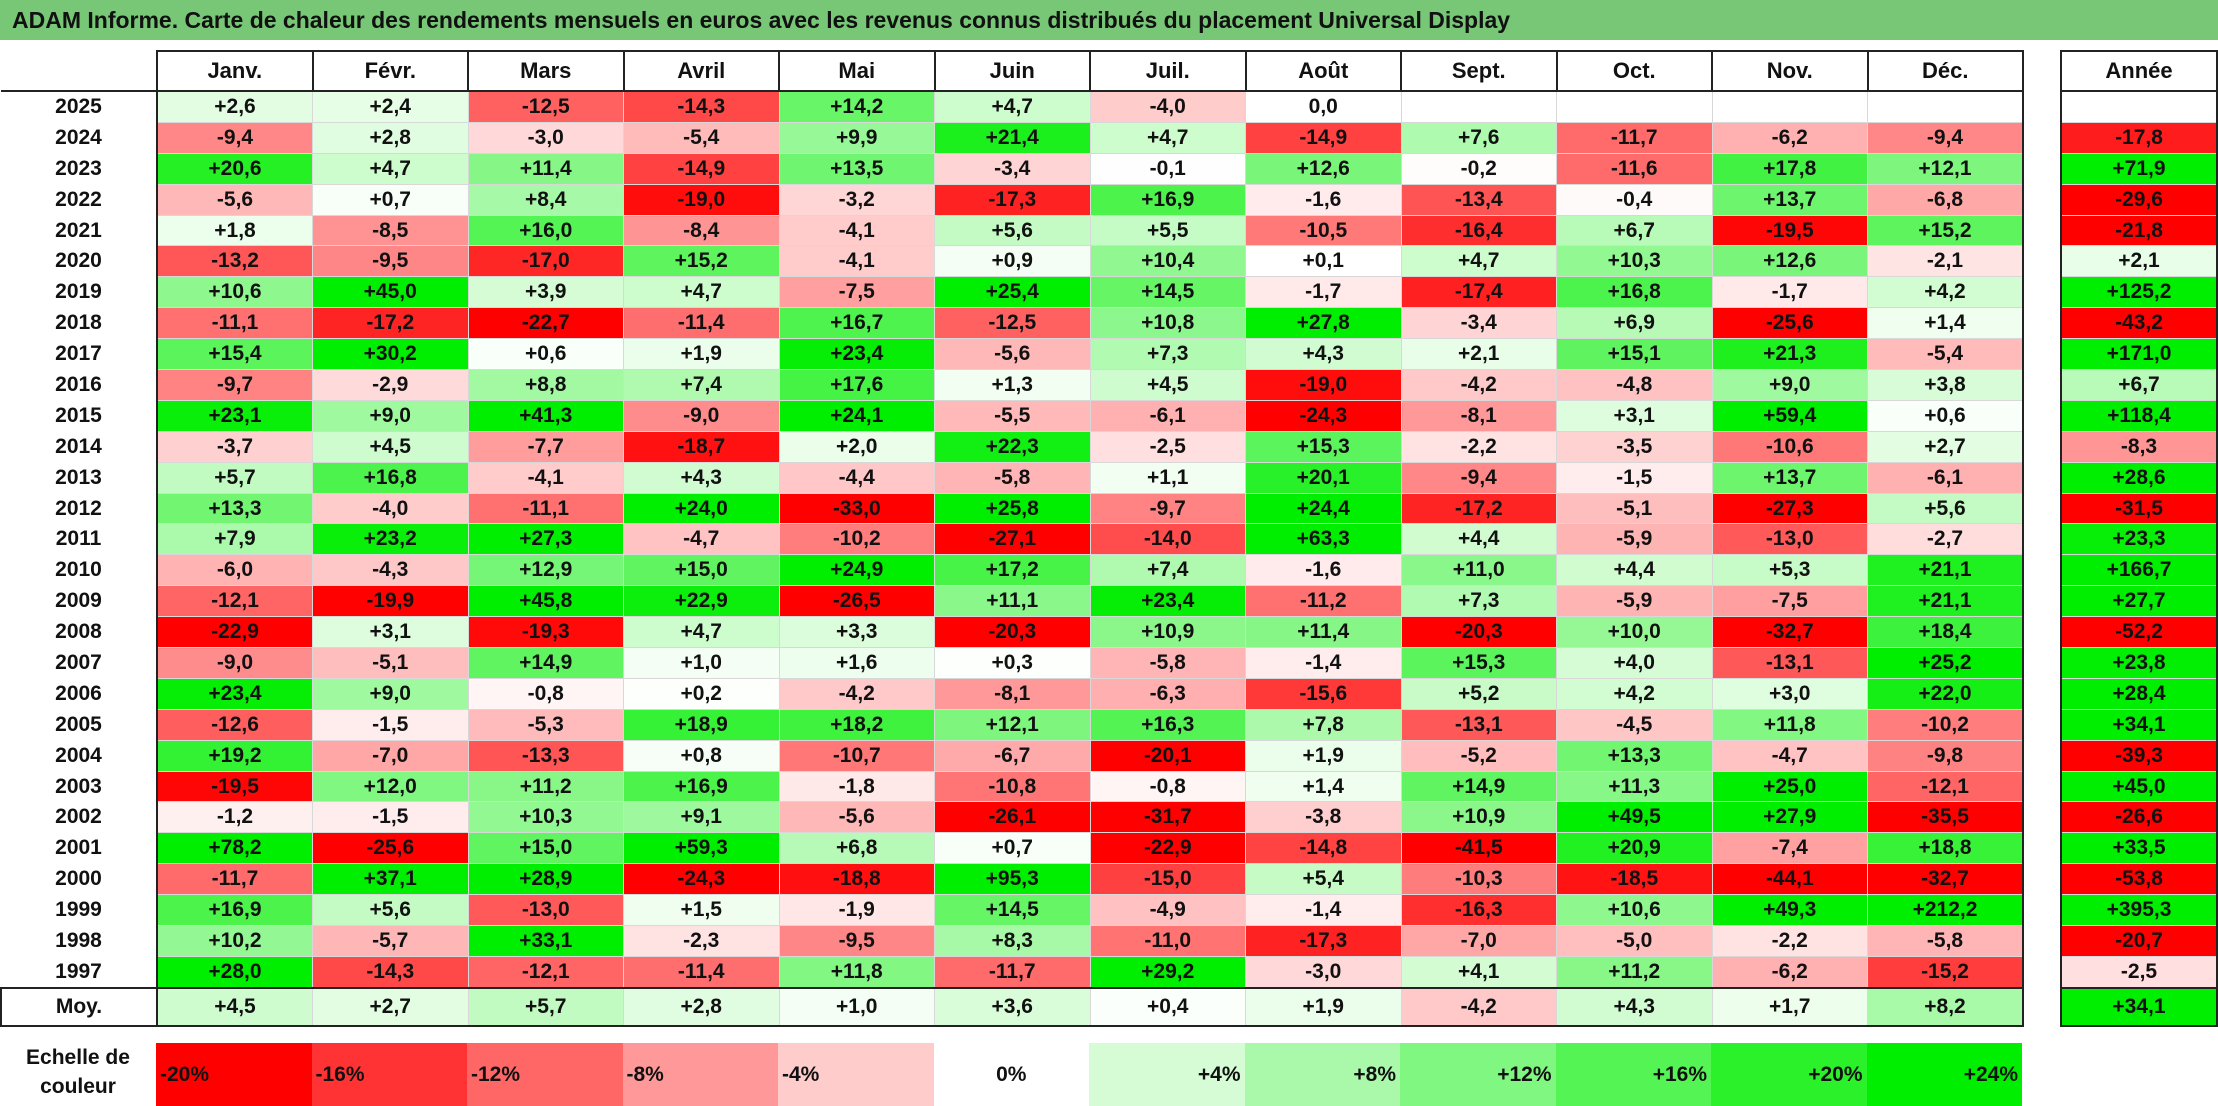 This screenshot has height=1106, width=2218. Describe the element at coordinates (1012, 693) in the screenshot. I see `heatmap-cell: -8,1` at that location.